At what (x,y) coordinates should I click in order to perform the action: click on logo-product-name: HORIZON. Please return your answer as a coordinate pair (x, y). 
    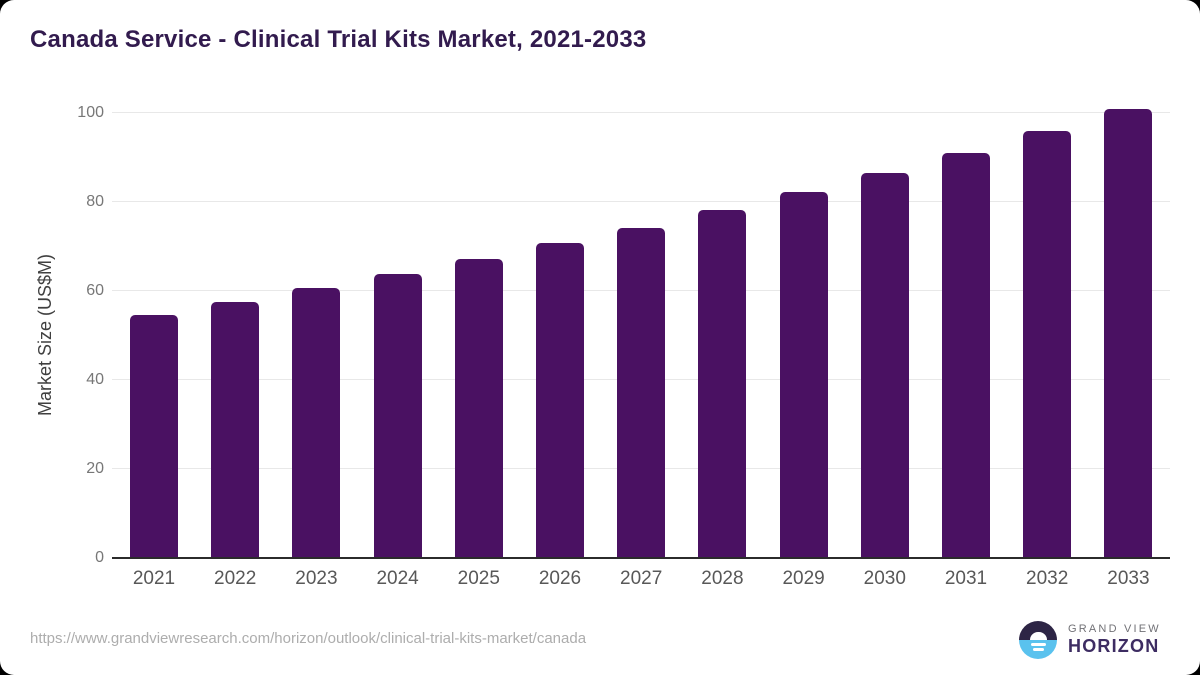
    Looking at the image, I should click on (1114, 646).